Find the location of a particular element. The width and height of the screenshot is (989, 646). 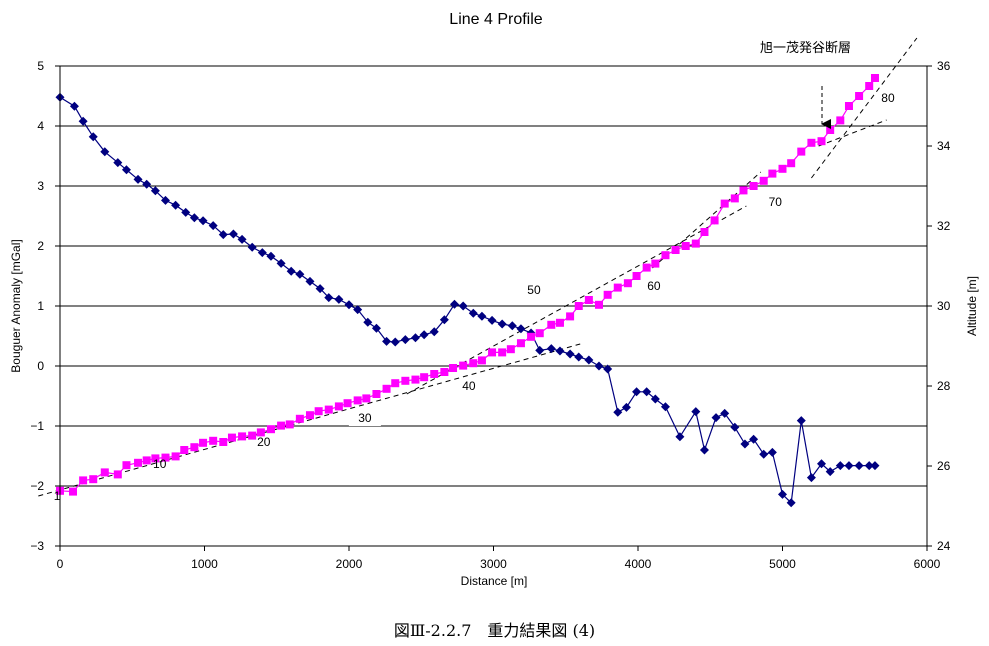

y-right-tick-label: 28 is located at coordinates (944, 386).